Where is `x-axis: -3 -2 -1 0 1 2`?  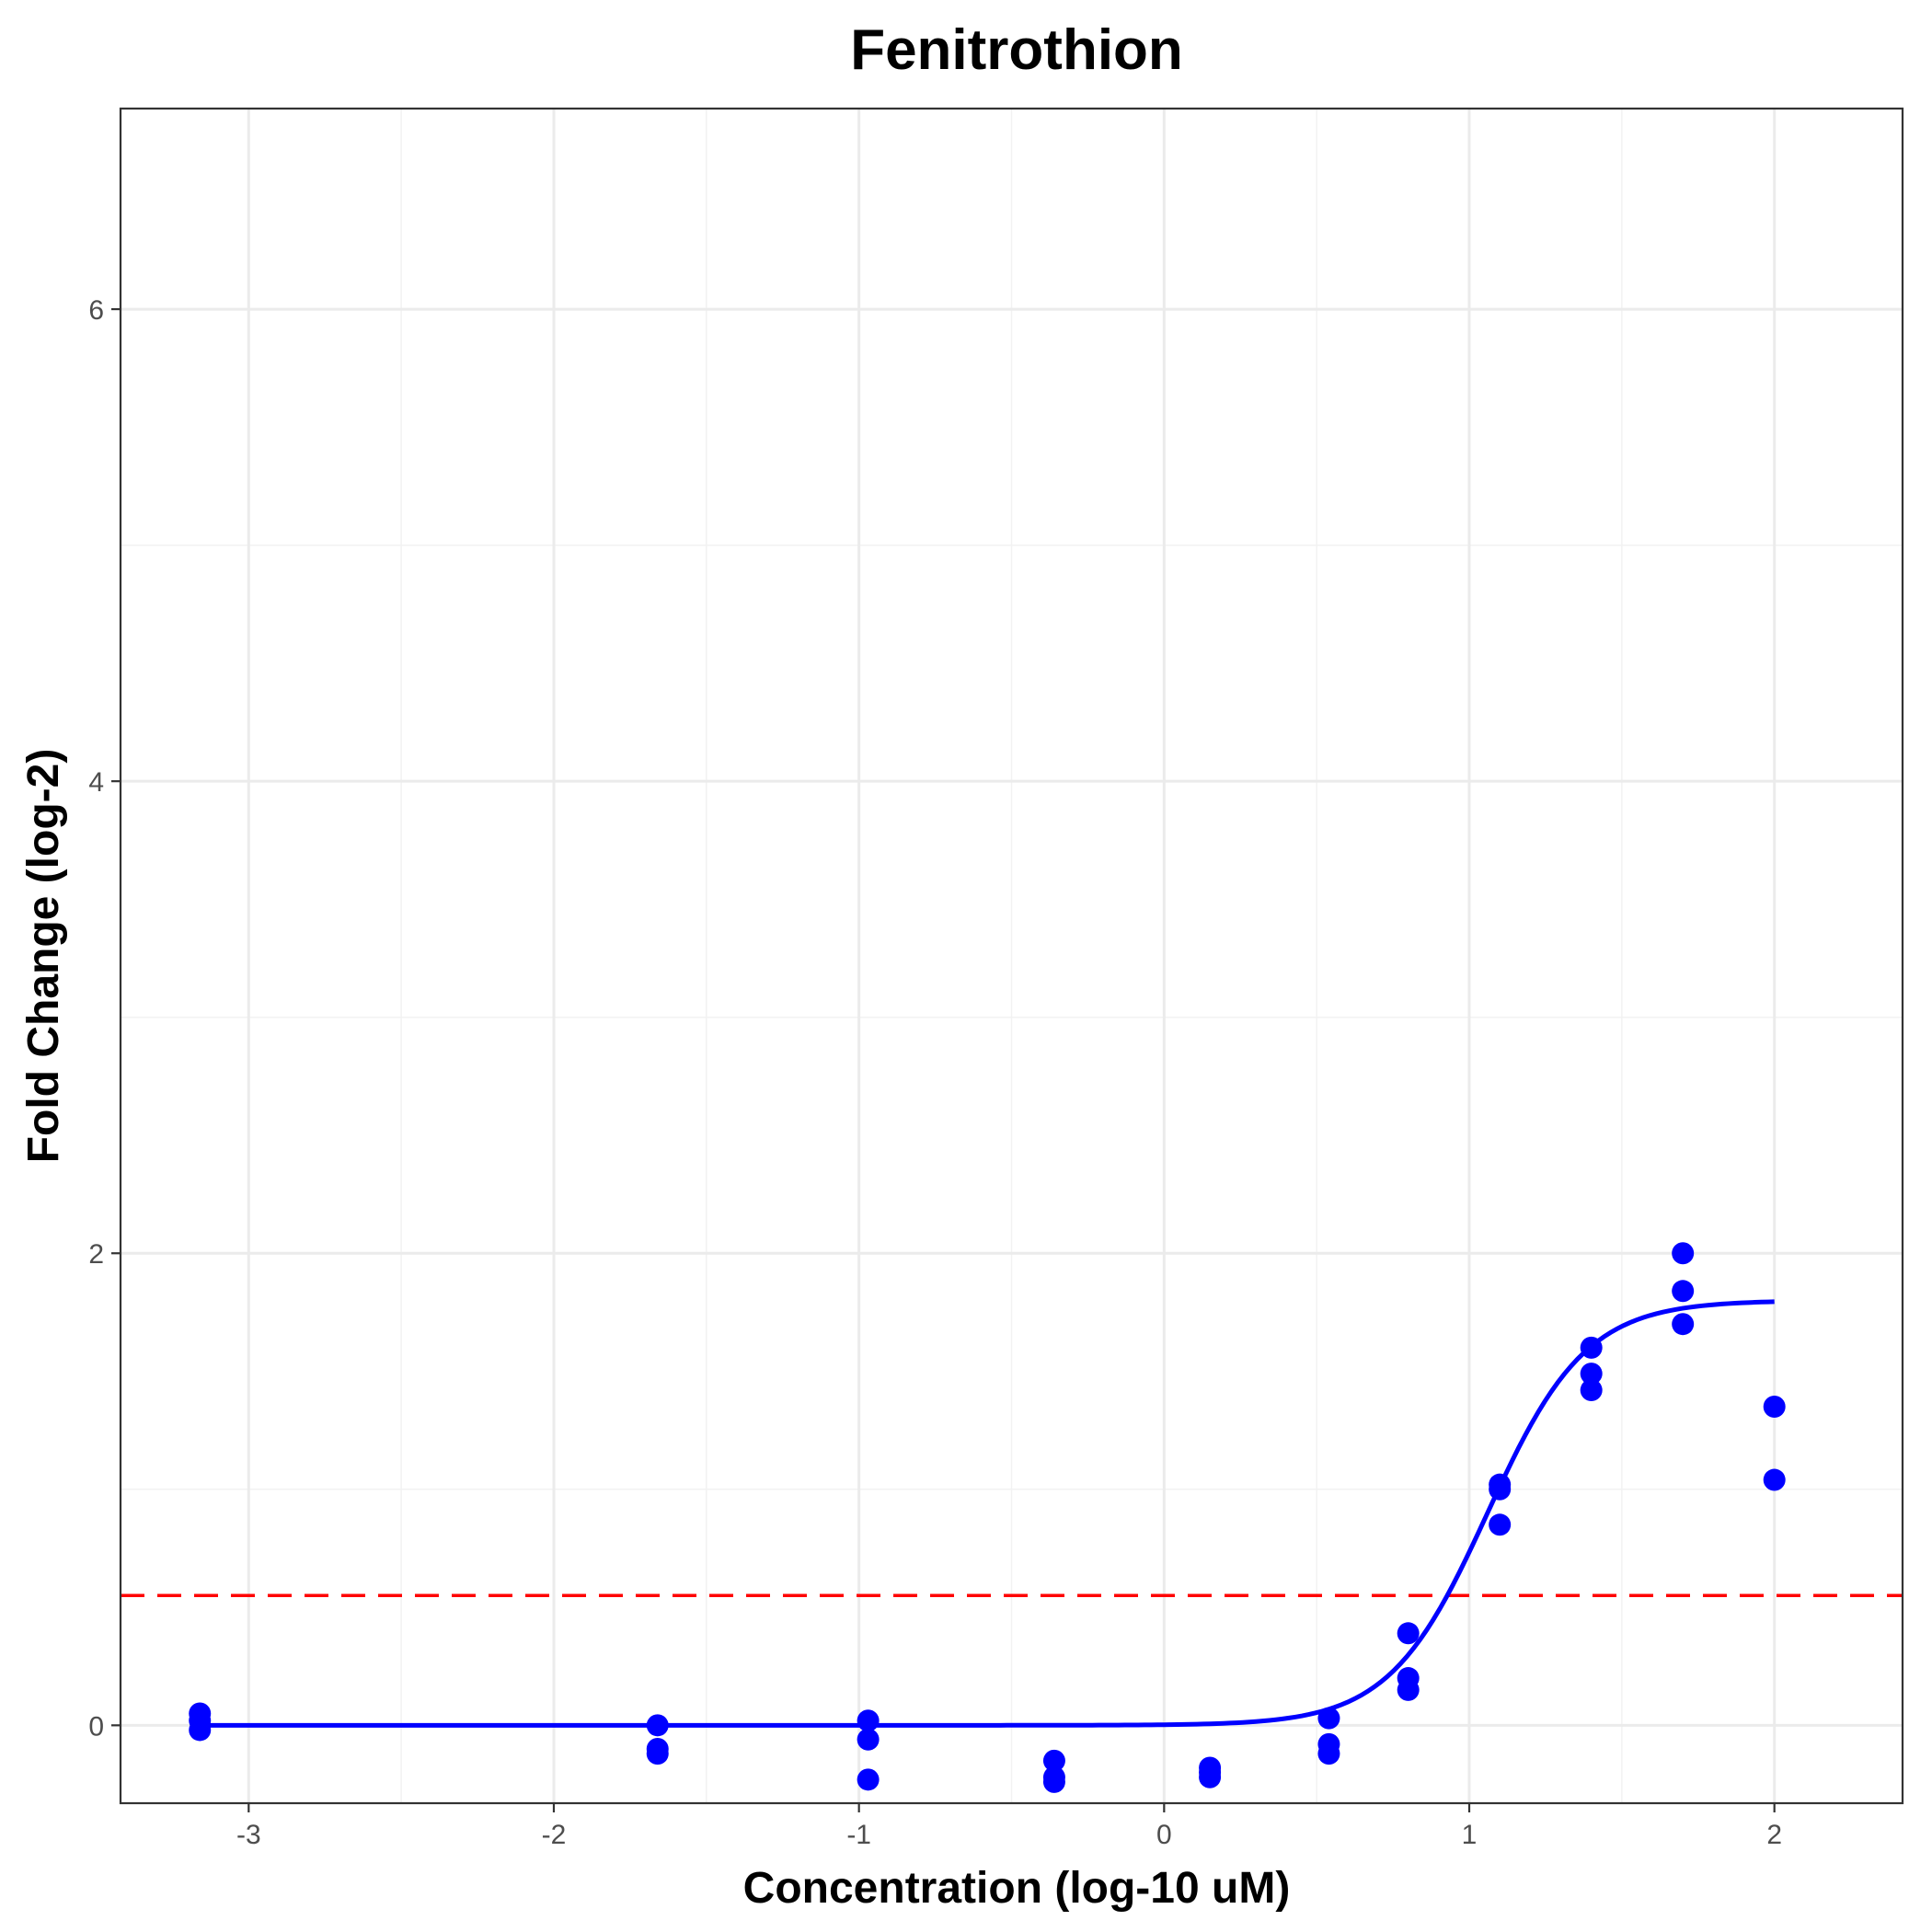 x-axis: -3 -2 -1 0 1 2 is located at coordinates (1009, 1826).